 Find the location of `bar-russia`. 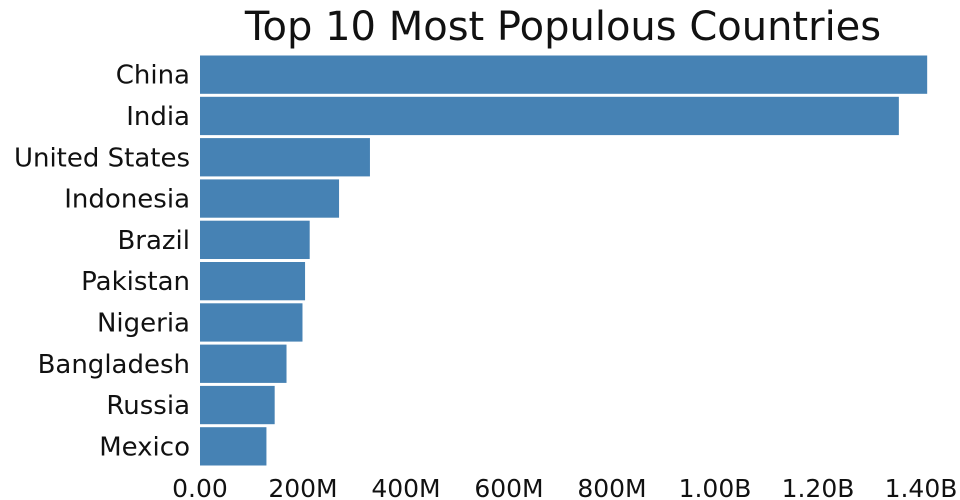

bar-russia is located at coordinates (237, 405).